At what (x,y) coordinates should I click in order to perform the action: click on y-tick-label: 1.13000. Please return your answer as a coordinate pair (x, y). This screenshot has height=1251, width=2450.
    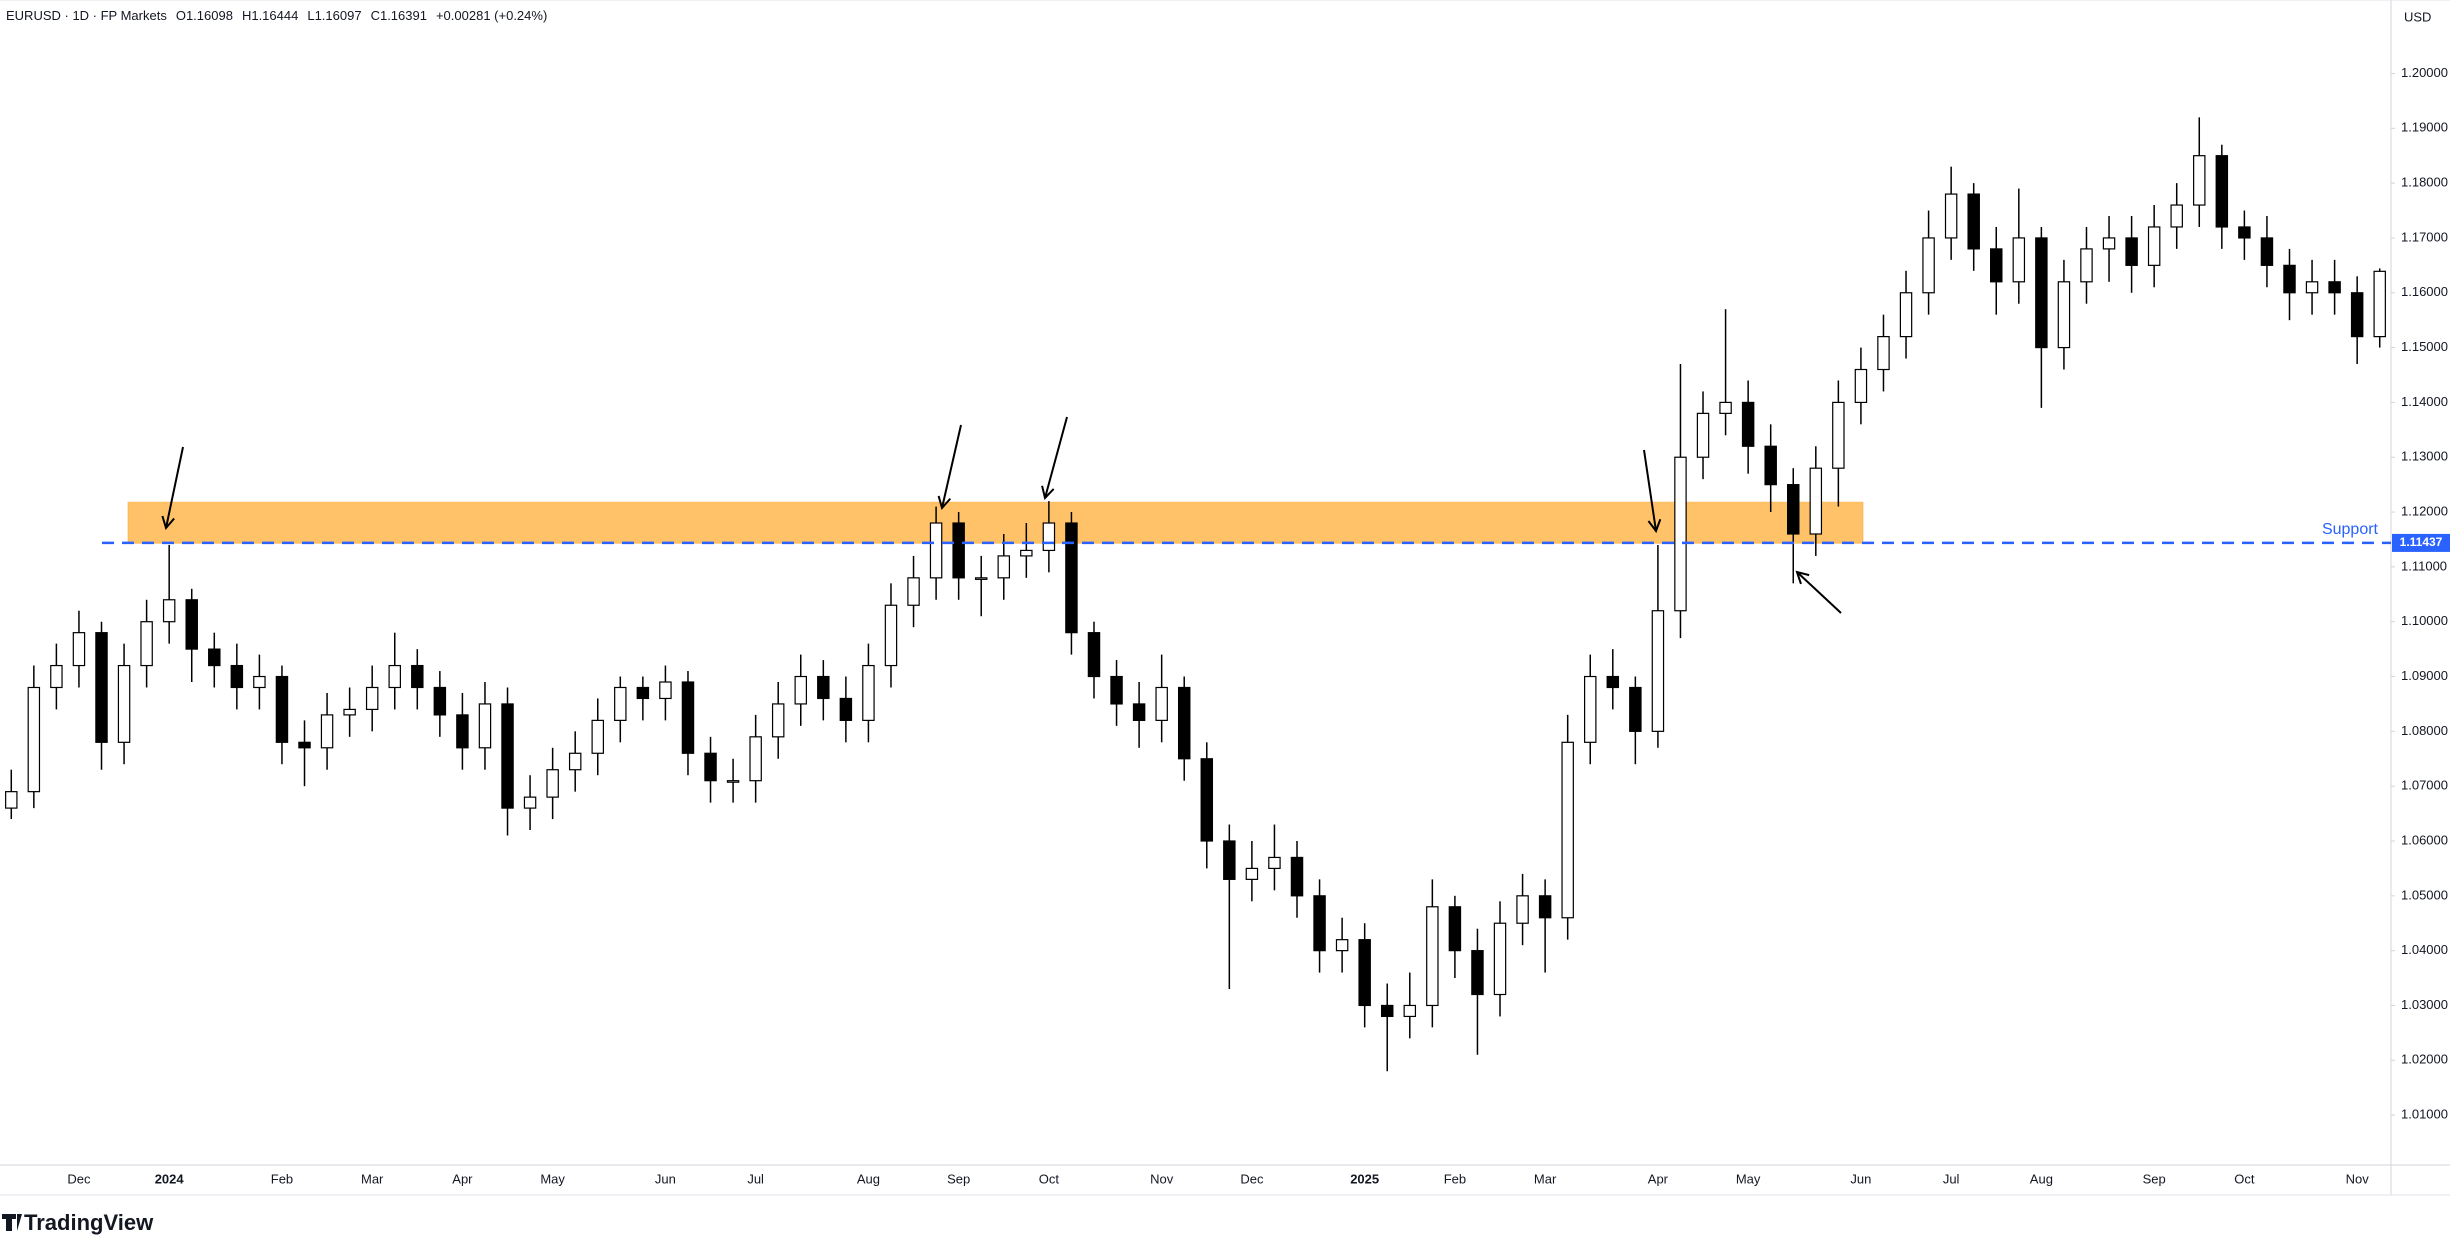
    Looking at the image, I should click on (2424, 456).